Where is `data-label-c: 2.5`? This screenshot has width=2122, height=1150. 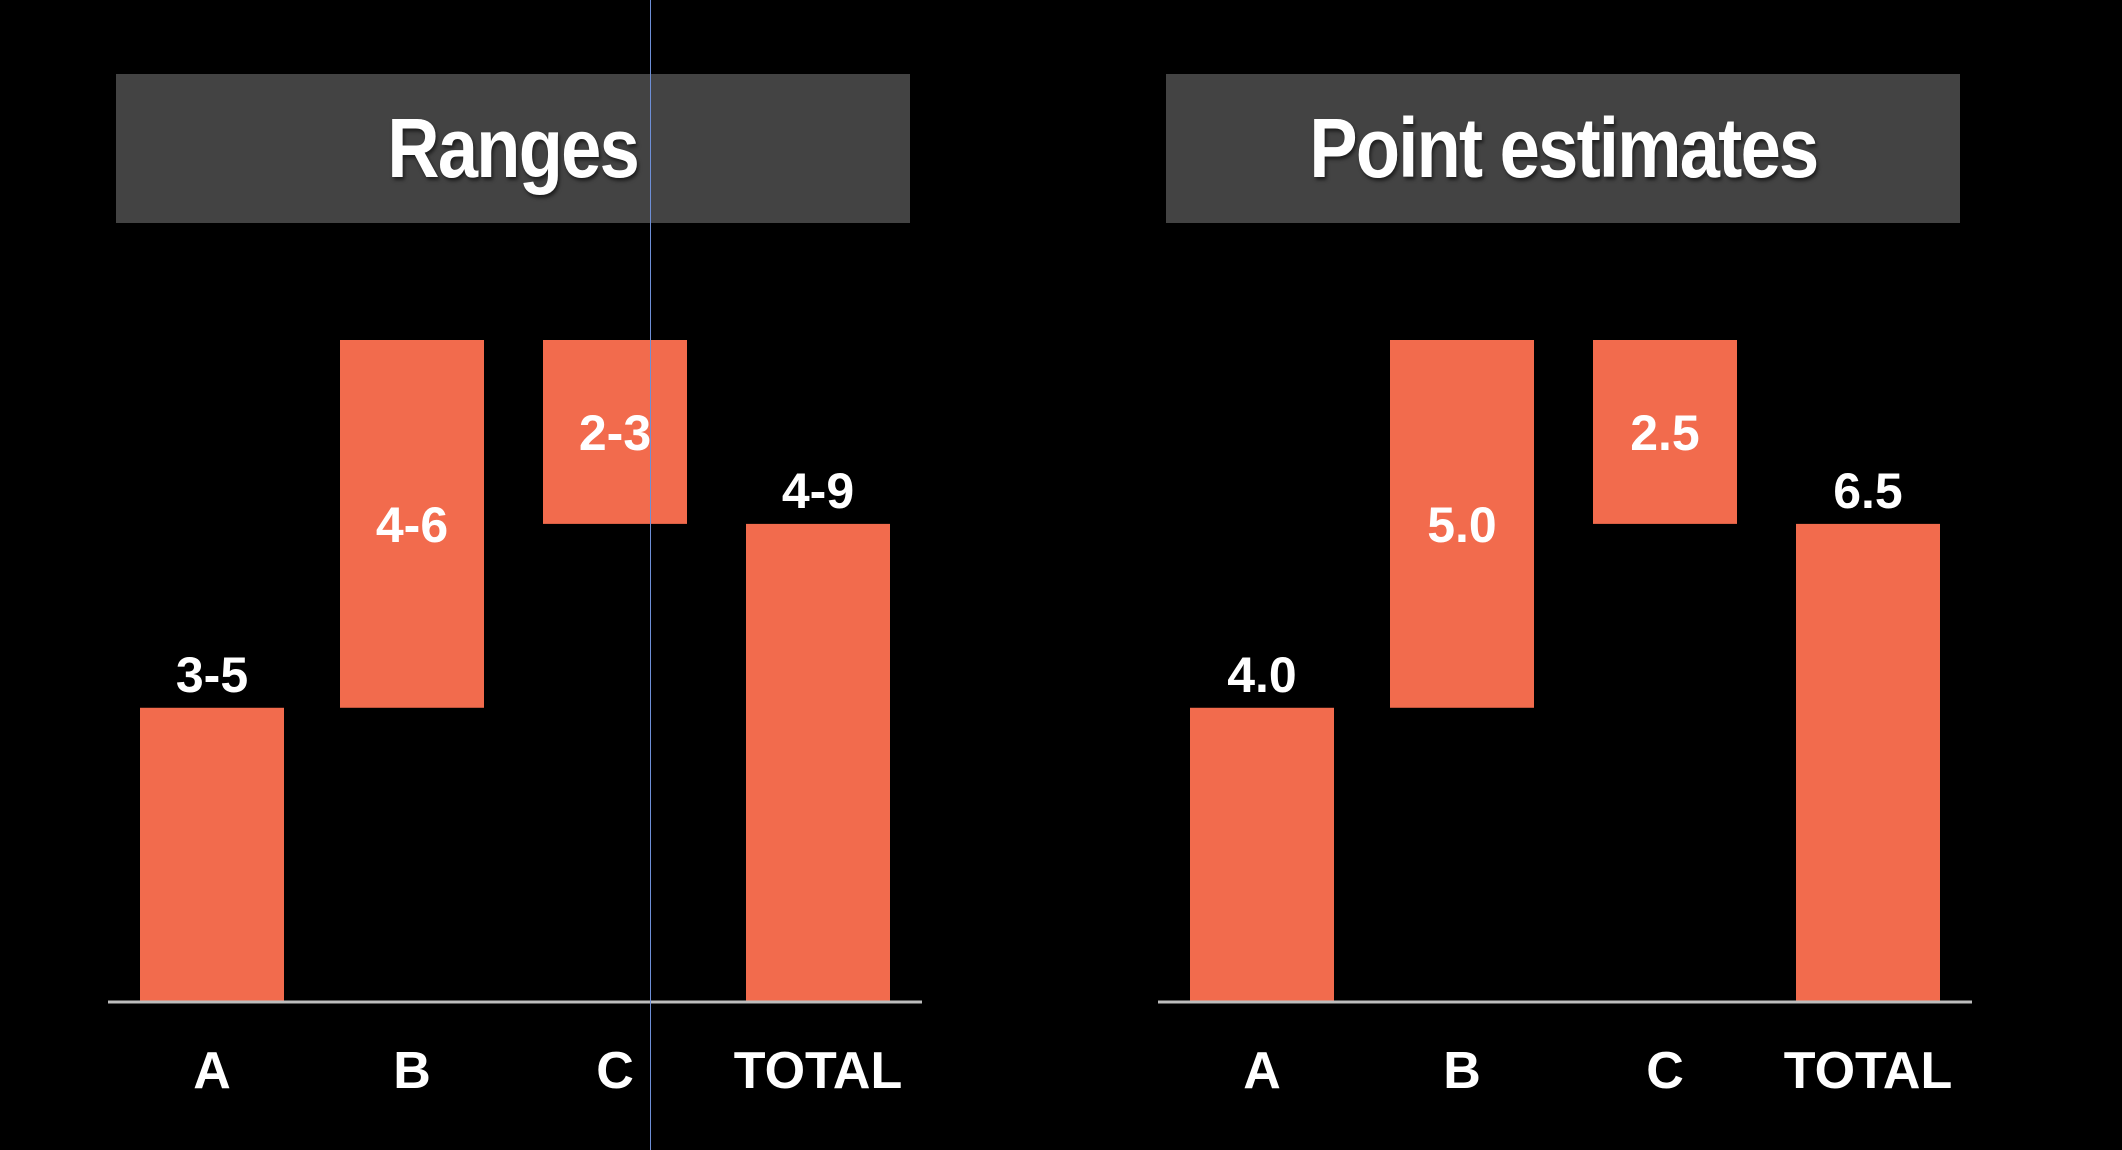 data-label-c: 2.5 is located at coordinates (1665, 433).